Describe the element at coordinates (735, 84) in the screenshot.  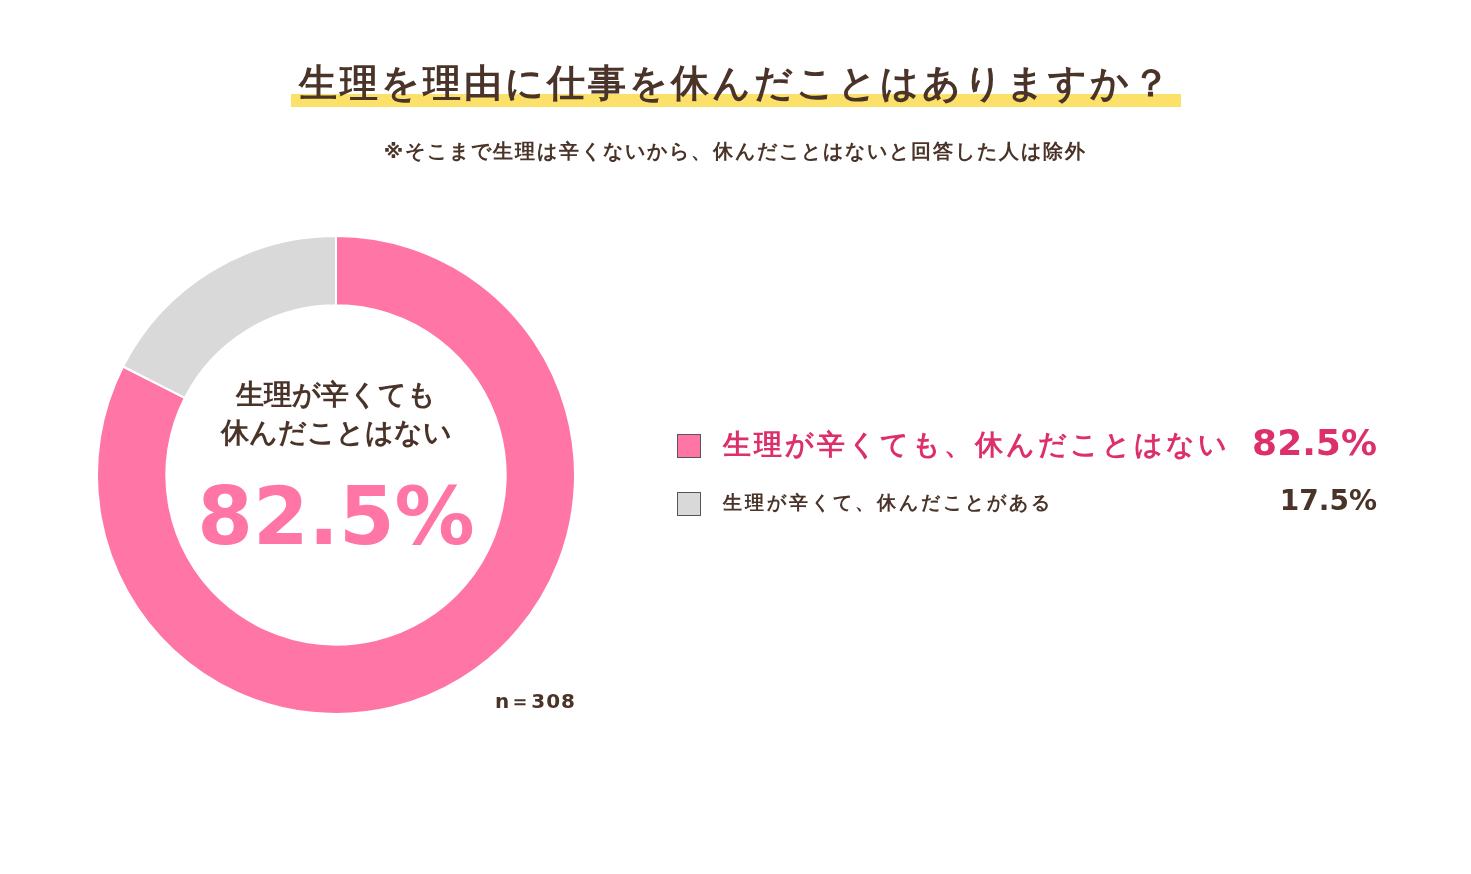
I see `chart-title: 生理を理由に仕事を休んだことはありますか？` at that location.